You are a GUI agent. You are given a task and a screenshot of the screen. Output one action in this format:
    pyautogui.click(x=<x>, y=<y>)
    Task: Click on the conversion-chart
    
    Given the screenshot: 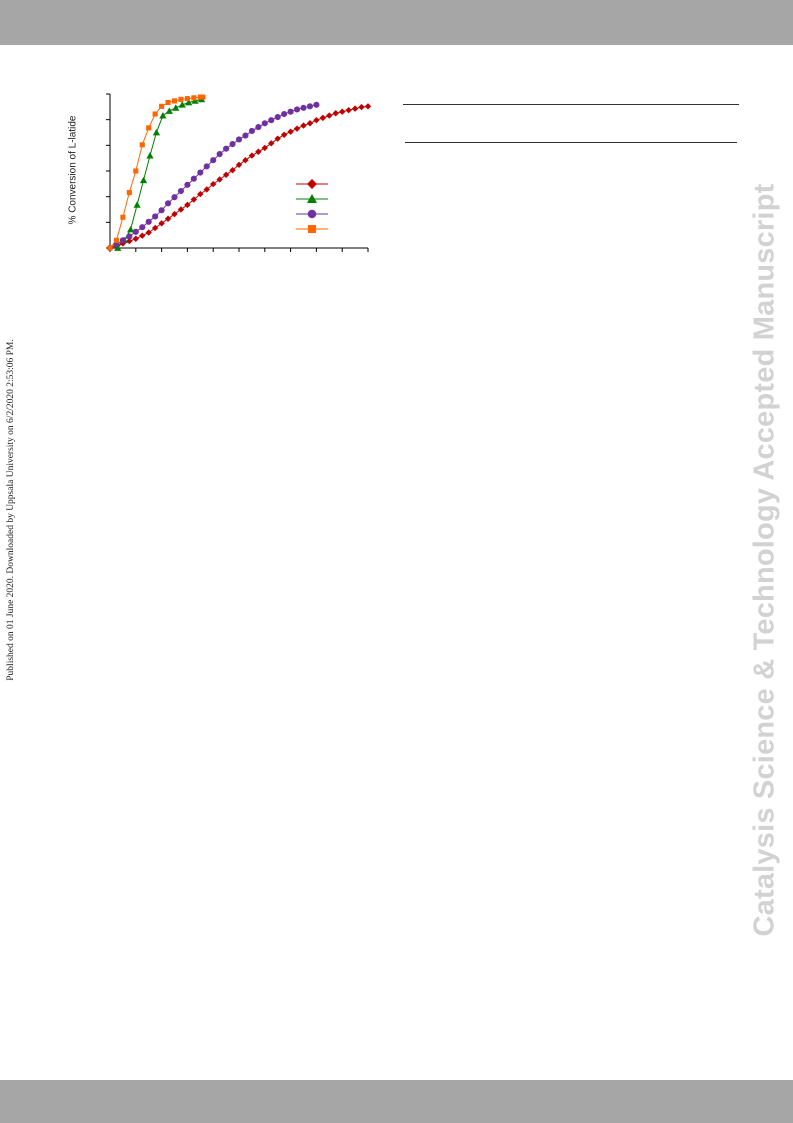 What is the action you would take?
    pyautogui.click(x=239, y=172)
    